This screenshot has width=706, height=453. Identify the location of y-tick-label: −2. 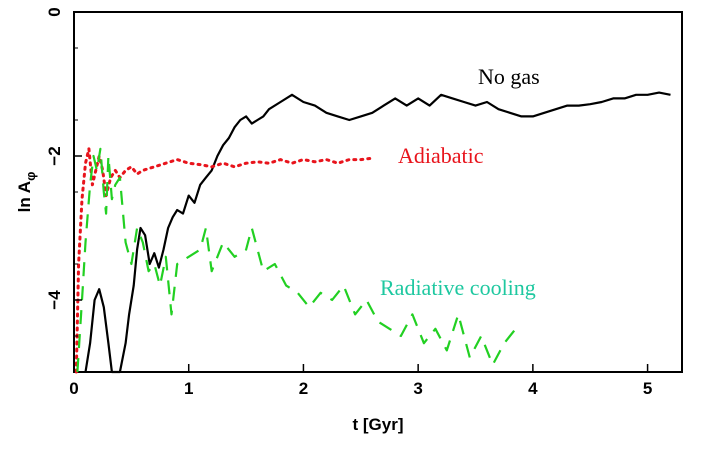
(54, 155).